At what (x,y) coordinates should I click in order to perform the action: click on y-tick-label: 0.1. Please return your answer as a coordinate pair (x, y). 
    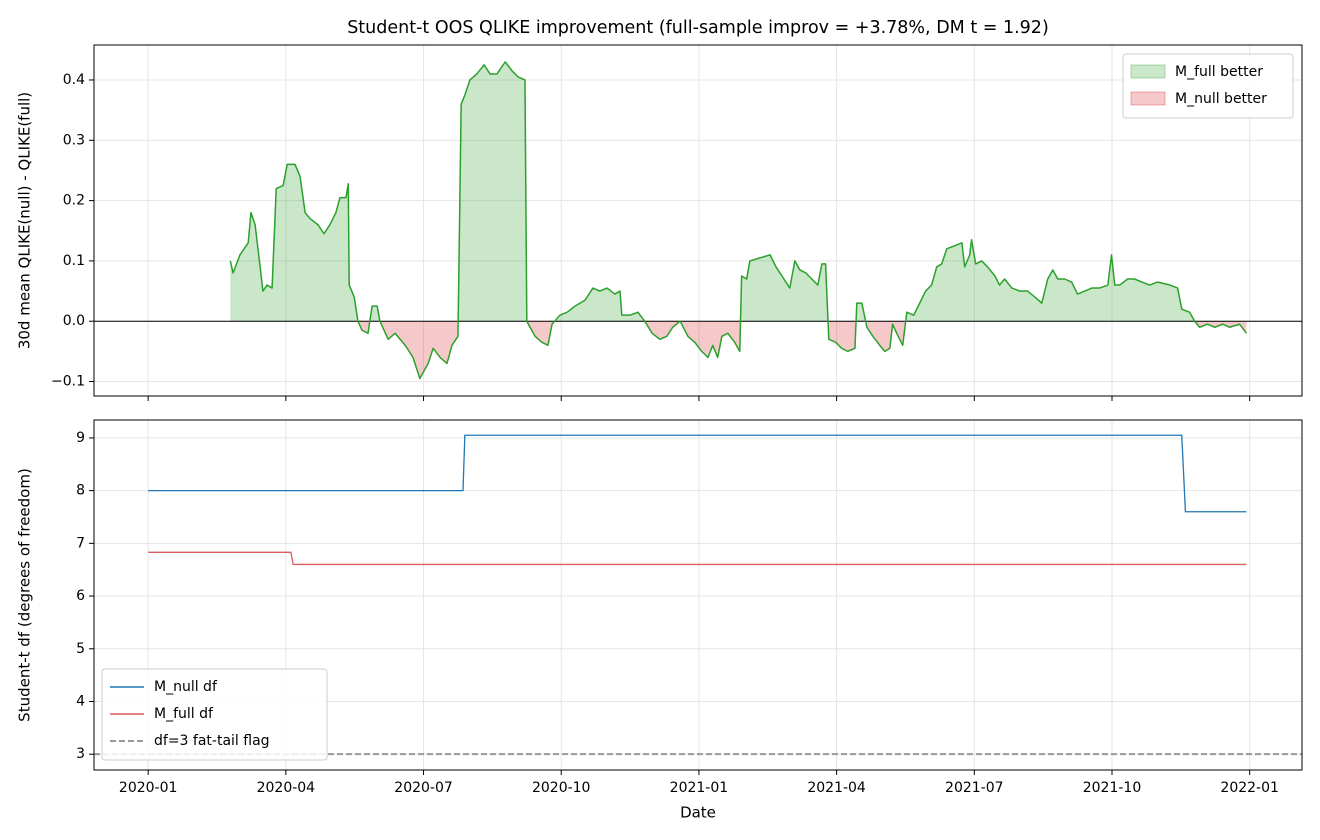
    Looking at the image, I should click on (74, 261).